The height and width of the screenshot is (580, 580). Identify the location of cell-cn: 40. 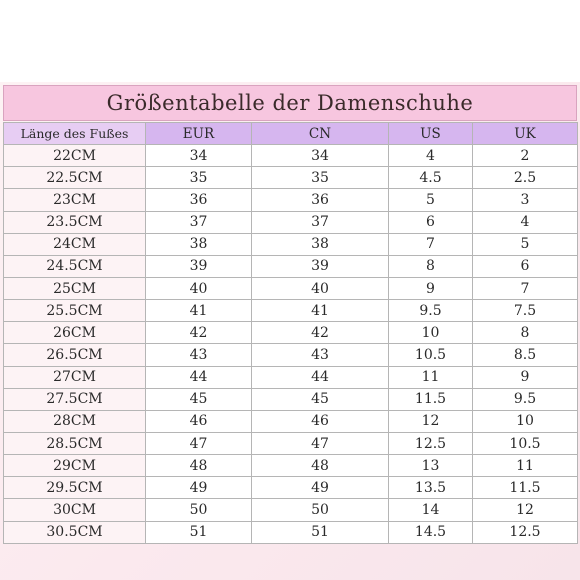
(320, 288).